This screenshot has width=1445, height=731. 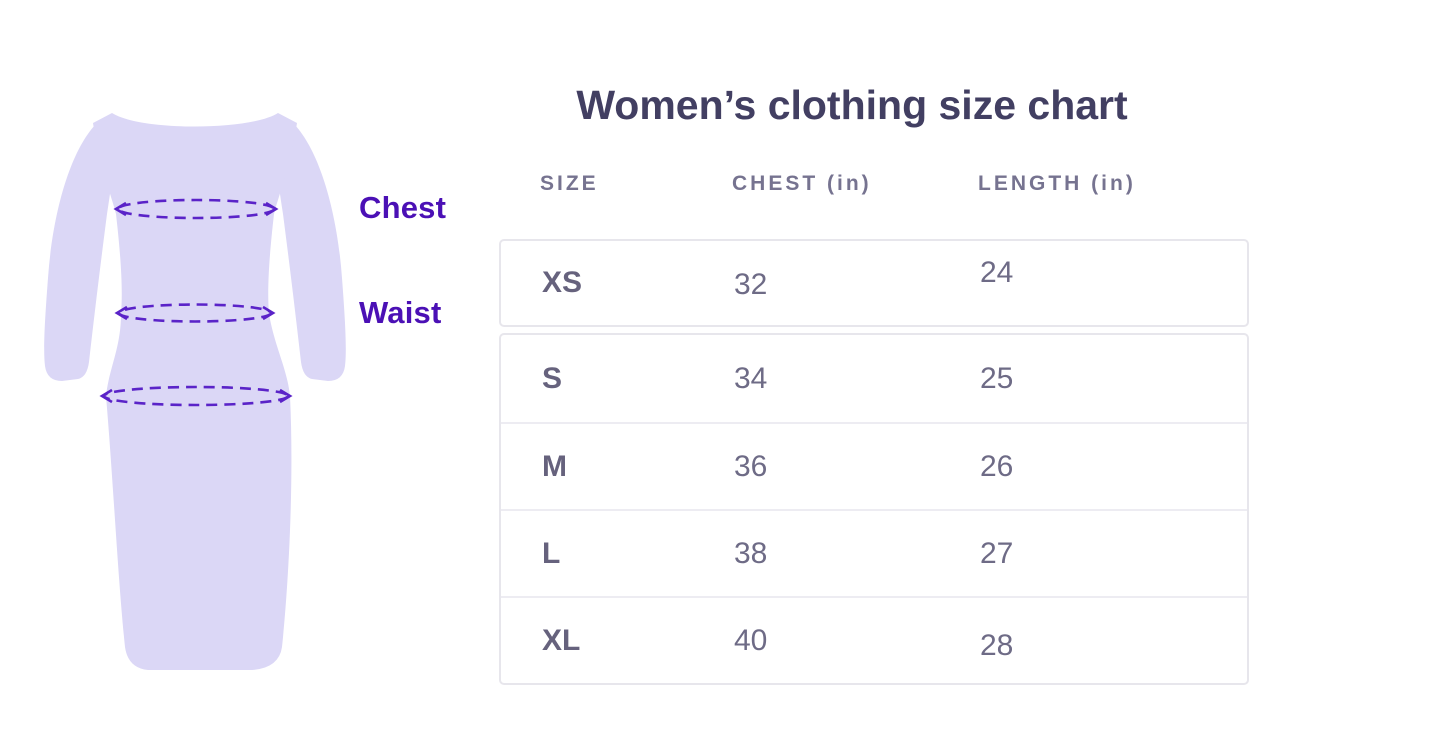 I want to click on table-row: L 38 27, so click(x=874, y=552).